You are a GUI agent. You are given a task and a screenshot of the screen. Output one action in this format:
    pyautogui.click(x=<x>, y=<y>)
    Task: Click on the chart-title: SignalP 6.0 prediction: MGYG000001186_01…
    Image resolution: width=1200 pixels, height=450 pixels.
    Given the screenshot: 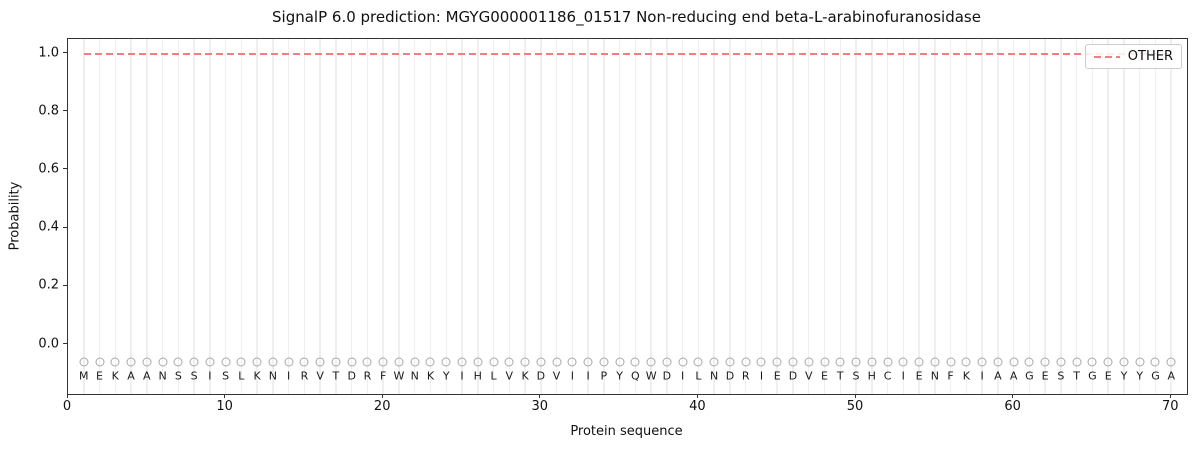 What is the action you would take?
    pyautogui.click(x=626, y=17)
    